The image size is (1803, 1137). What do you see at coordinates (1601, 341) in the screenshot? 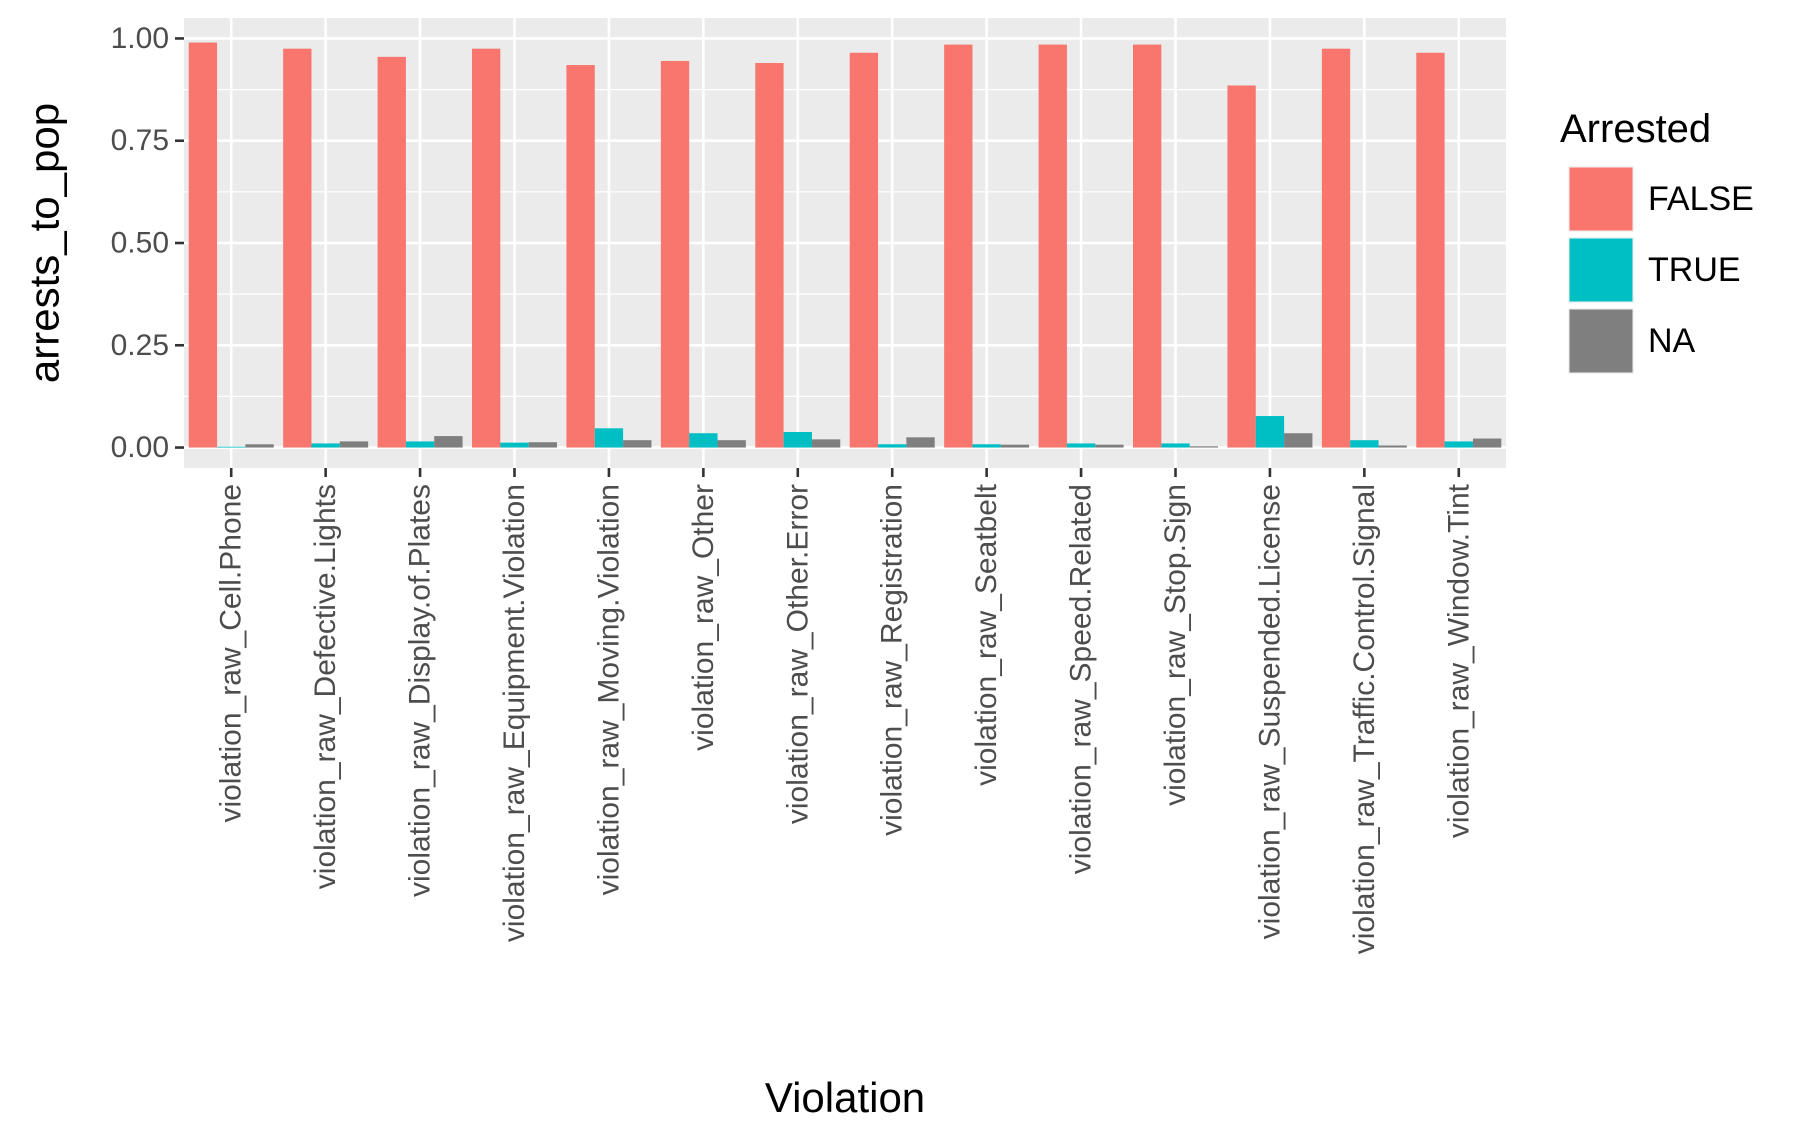
I see `legend-key-na` at bounding box center [1601, 341].